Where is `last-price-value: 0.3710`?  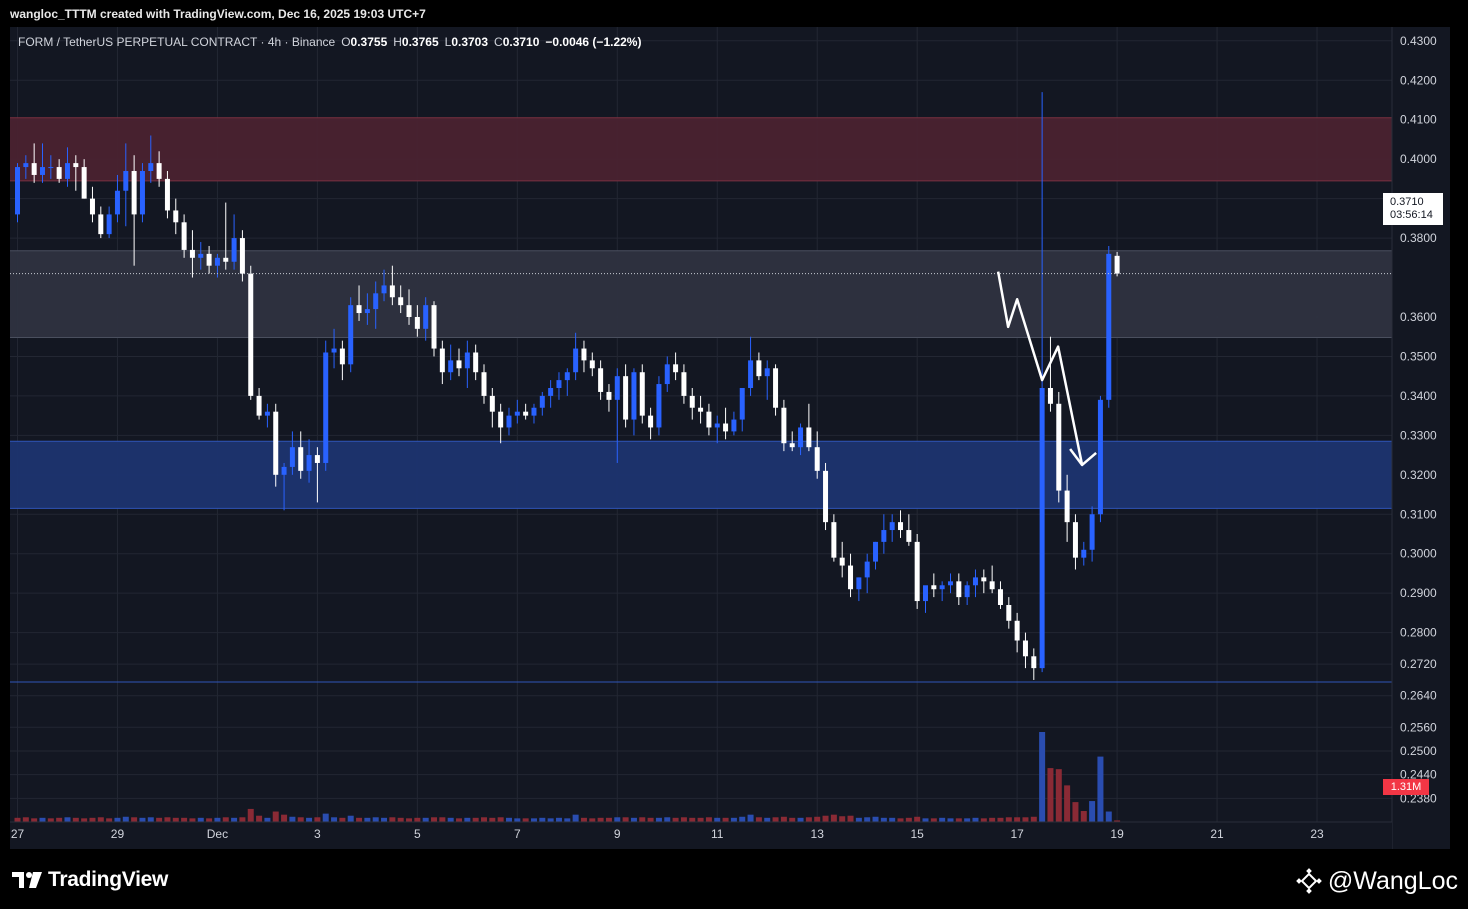 last-price-value: 0.3710 is located at coordinates (1407, 202).